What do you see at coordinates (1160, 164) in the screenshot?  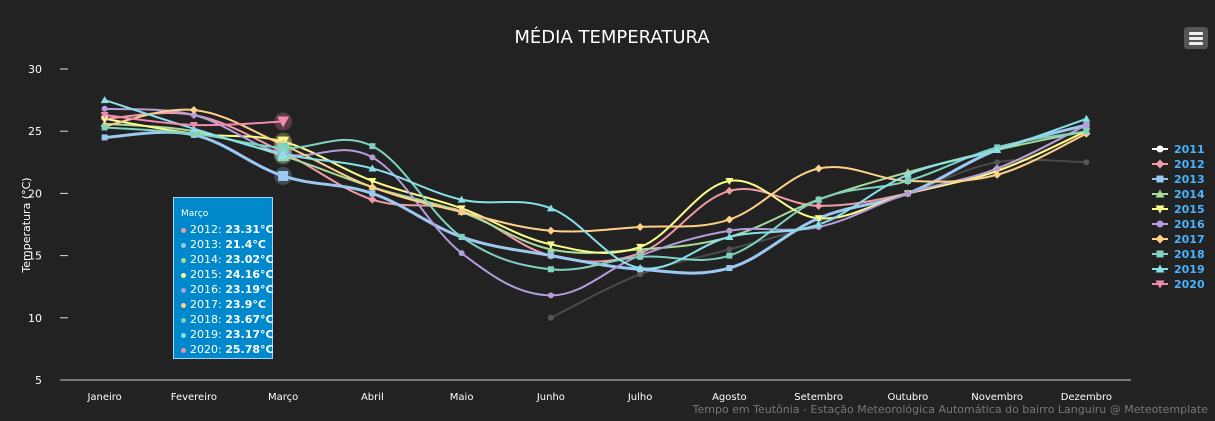 I see `legend-marker-2012` at bounding box center [1160, 164].